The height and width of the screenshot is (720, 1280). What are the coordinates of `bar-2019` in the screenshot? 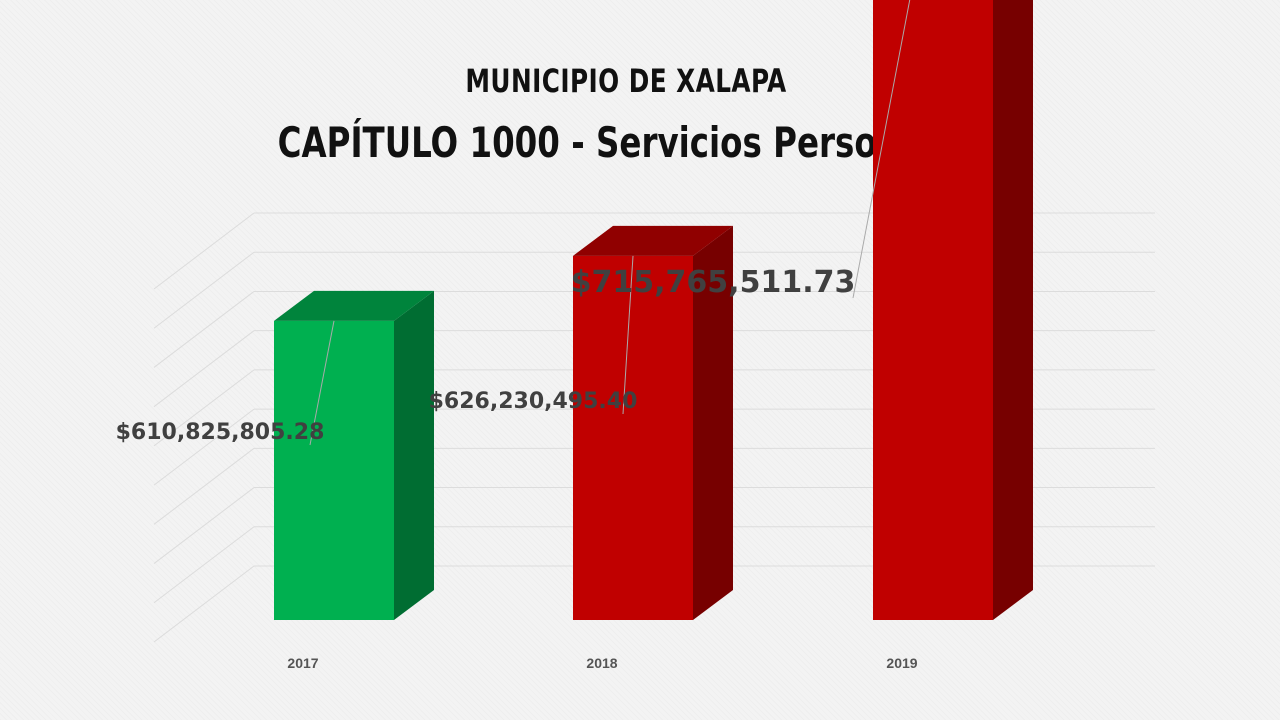 It's located at (953, 310).